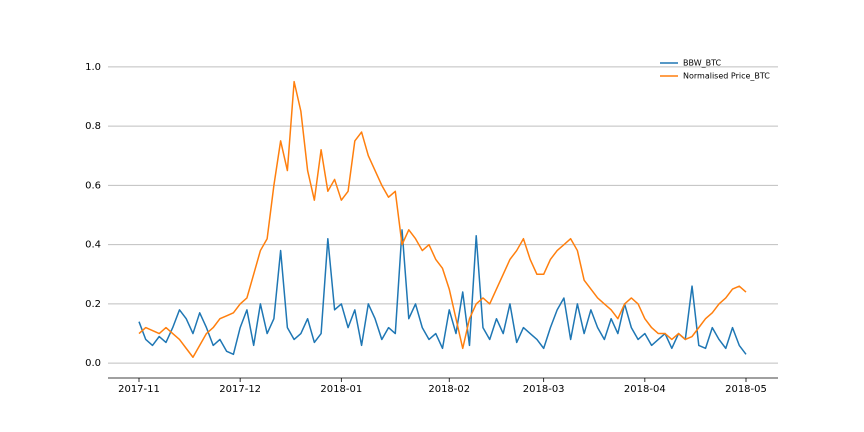 The height and width of the screenshot is (432, 864). What do you see at coordinates (93, 126) in the screenshot?
I see `y-tick-label: 0.8` at bounding box center [93, 126].